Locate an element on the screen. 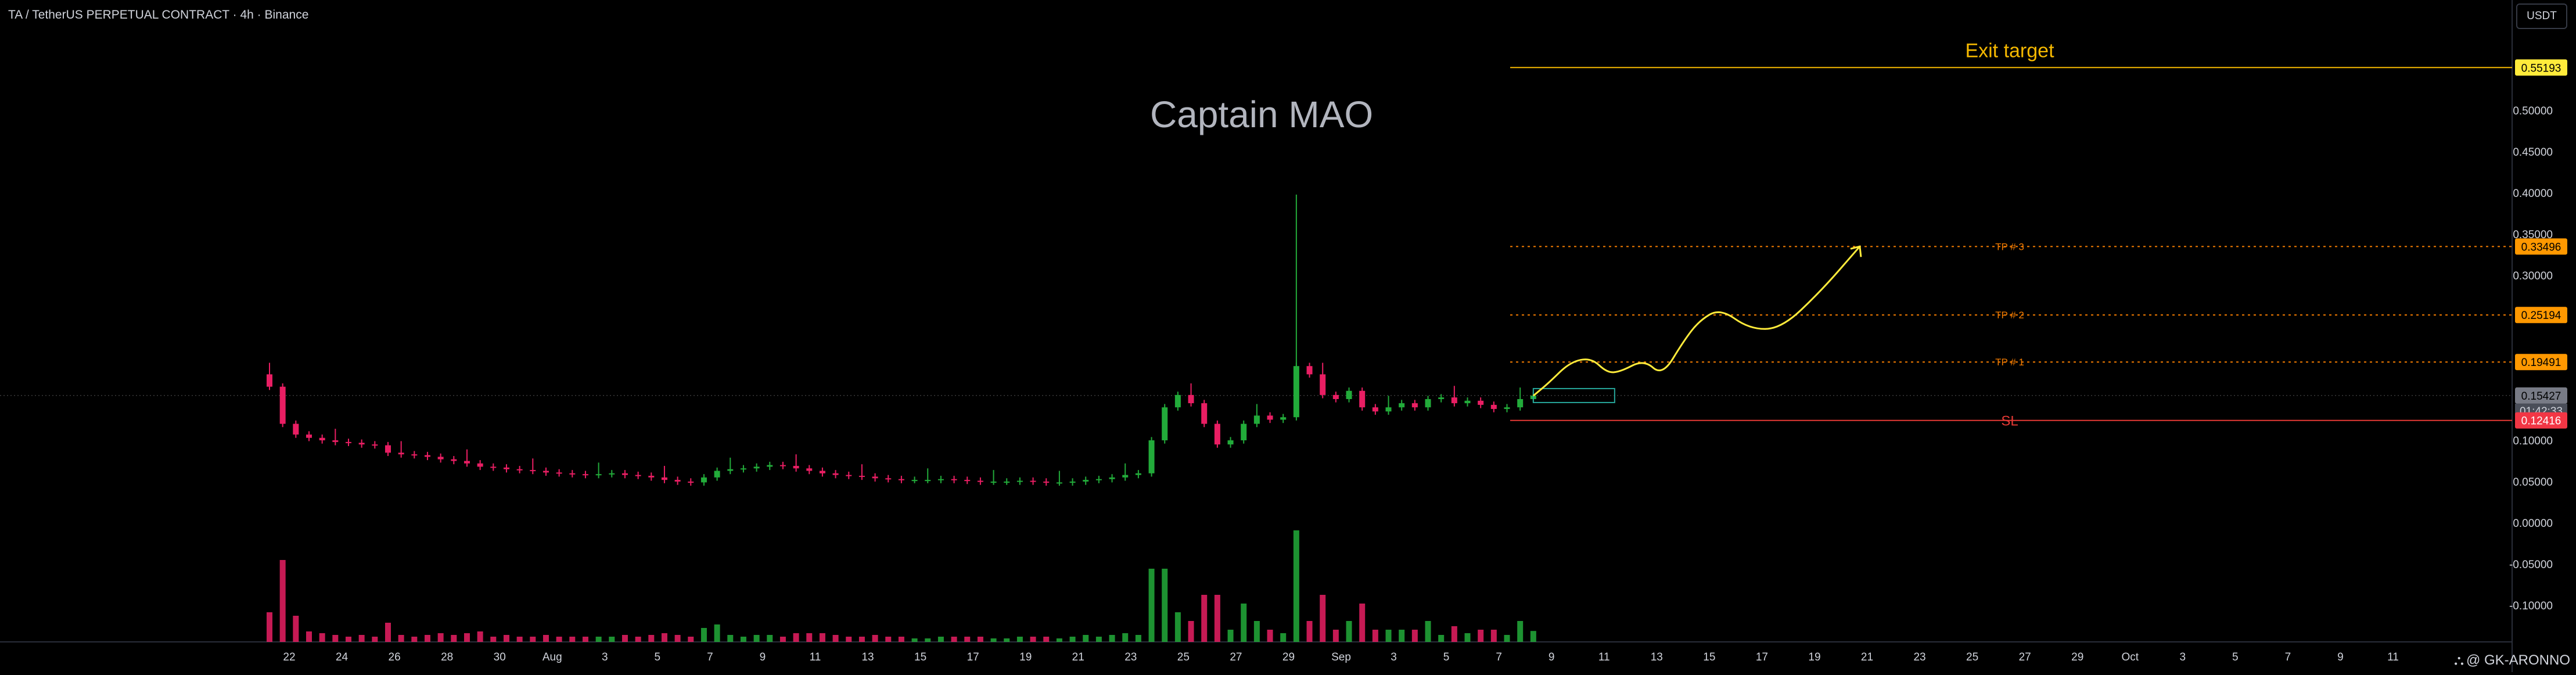  x-tick-label: 19 is located at coordinates (1814, 657).